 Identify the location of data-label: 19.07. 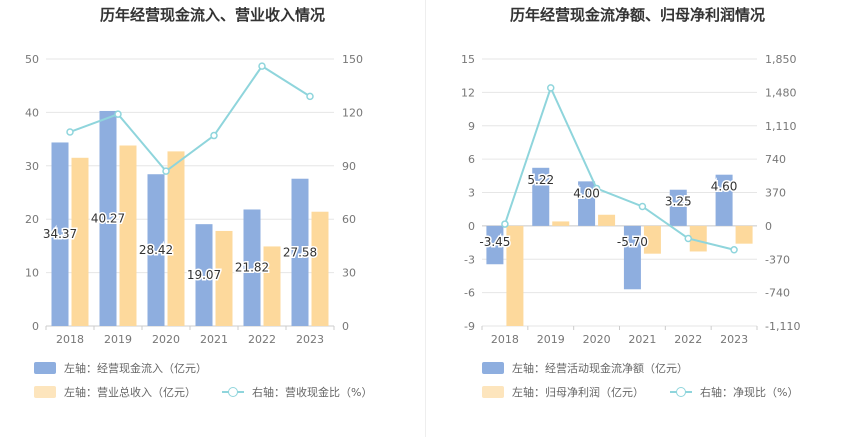
(204, 275).